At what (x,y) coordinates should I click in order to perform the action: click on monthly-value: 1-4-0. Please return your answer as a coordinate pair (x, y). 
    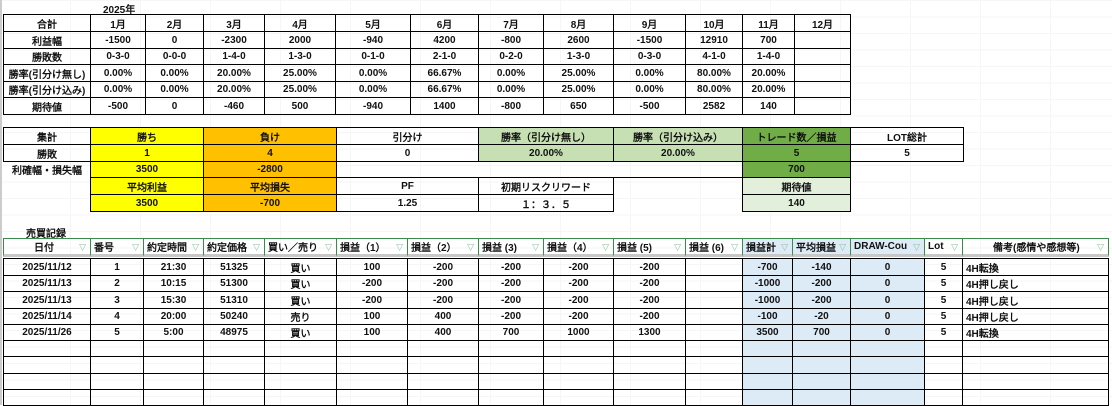
    Looking at the image, I should click on (768, 56).